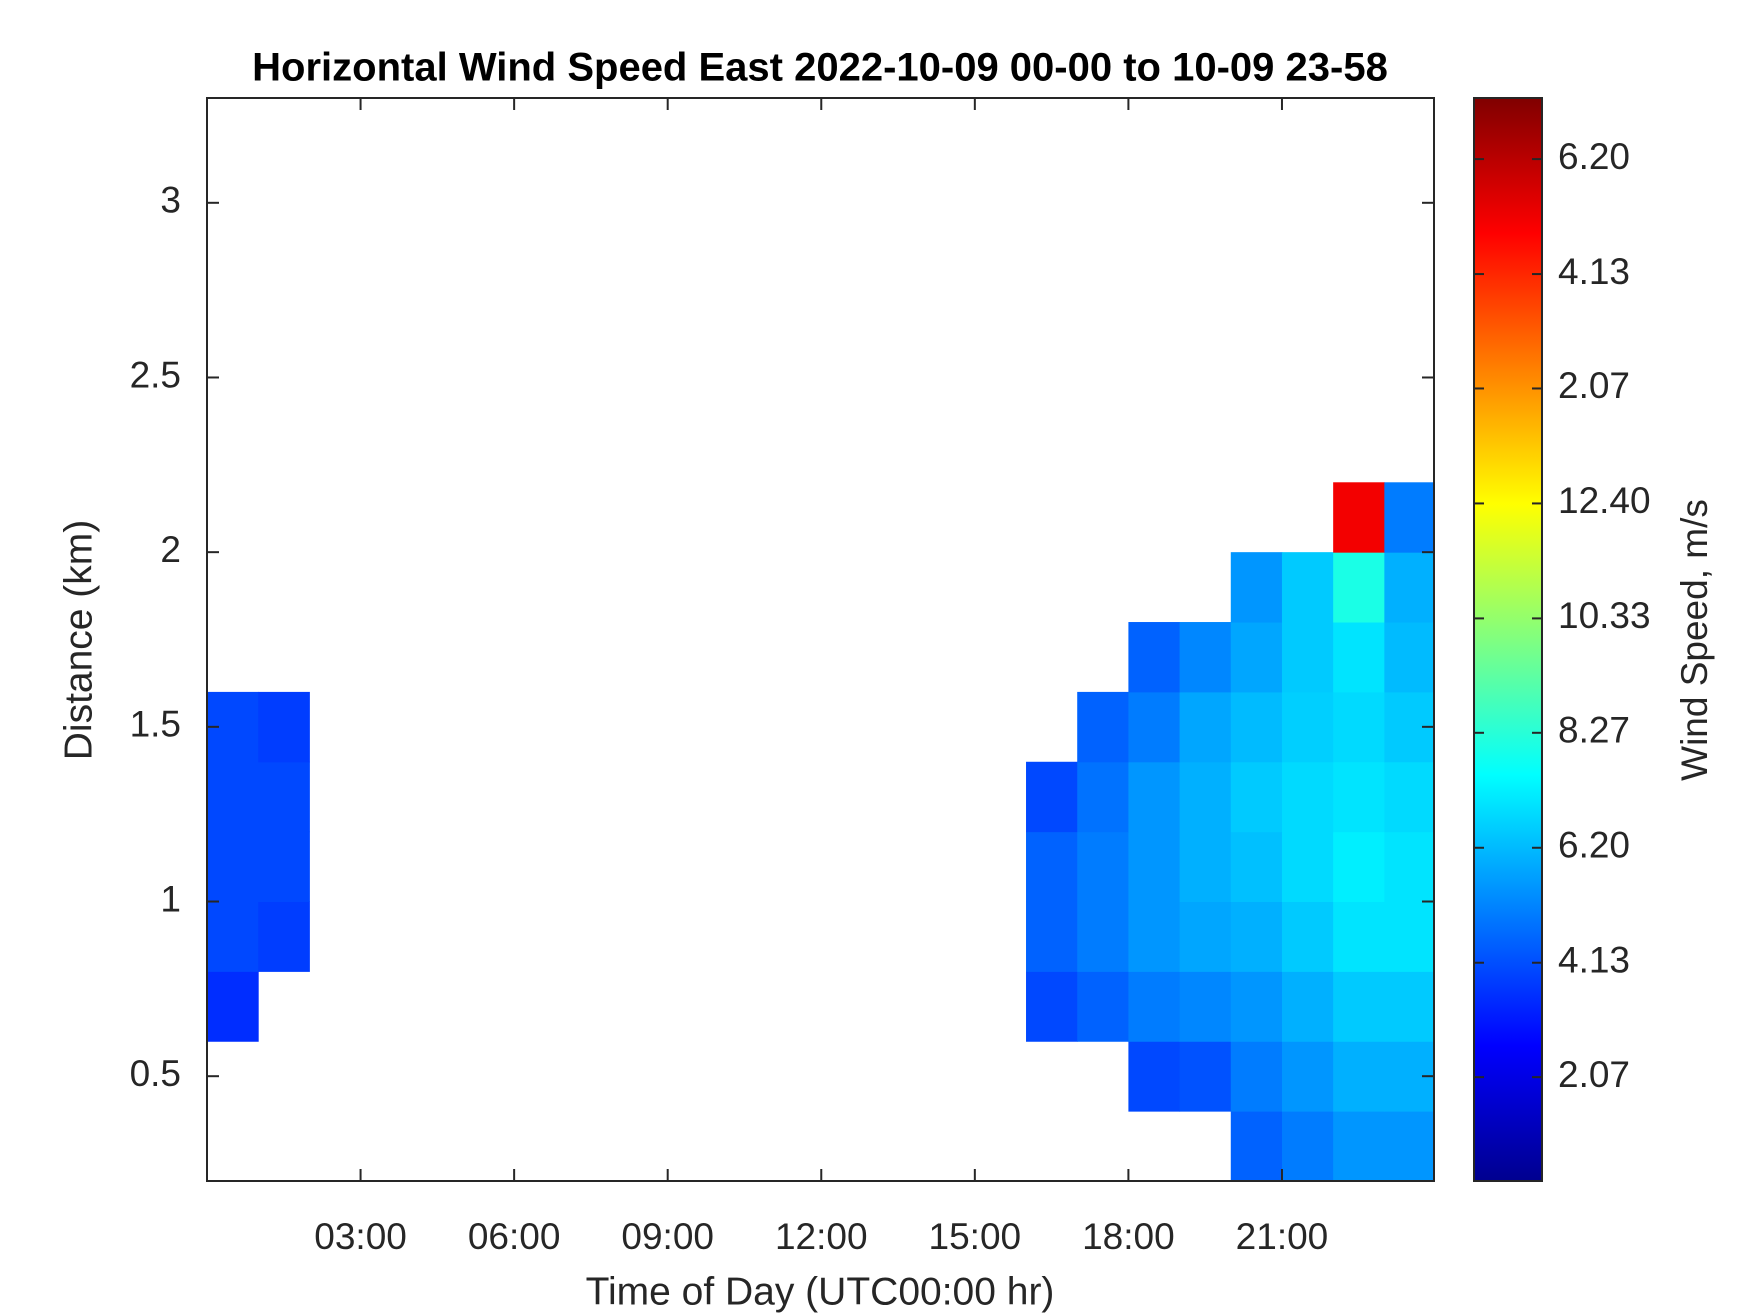 This screenshot has width=1750, height=1313. Describe the element at coordinates (1508, 639) in the screenshot. I see `colorbar` at that location.